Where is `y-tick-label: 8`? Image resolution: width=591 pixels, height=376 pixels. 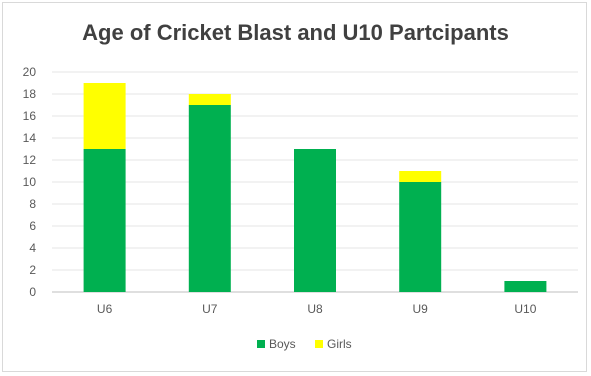
y-tick-label: 8 is located at coordinates (32, 204).